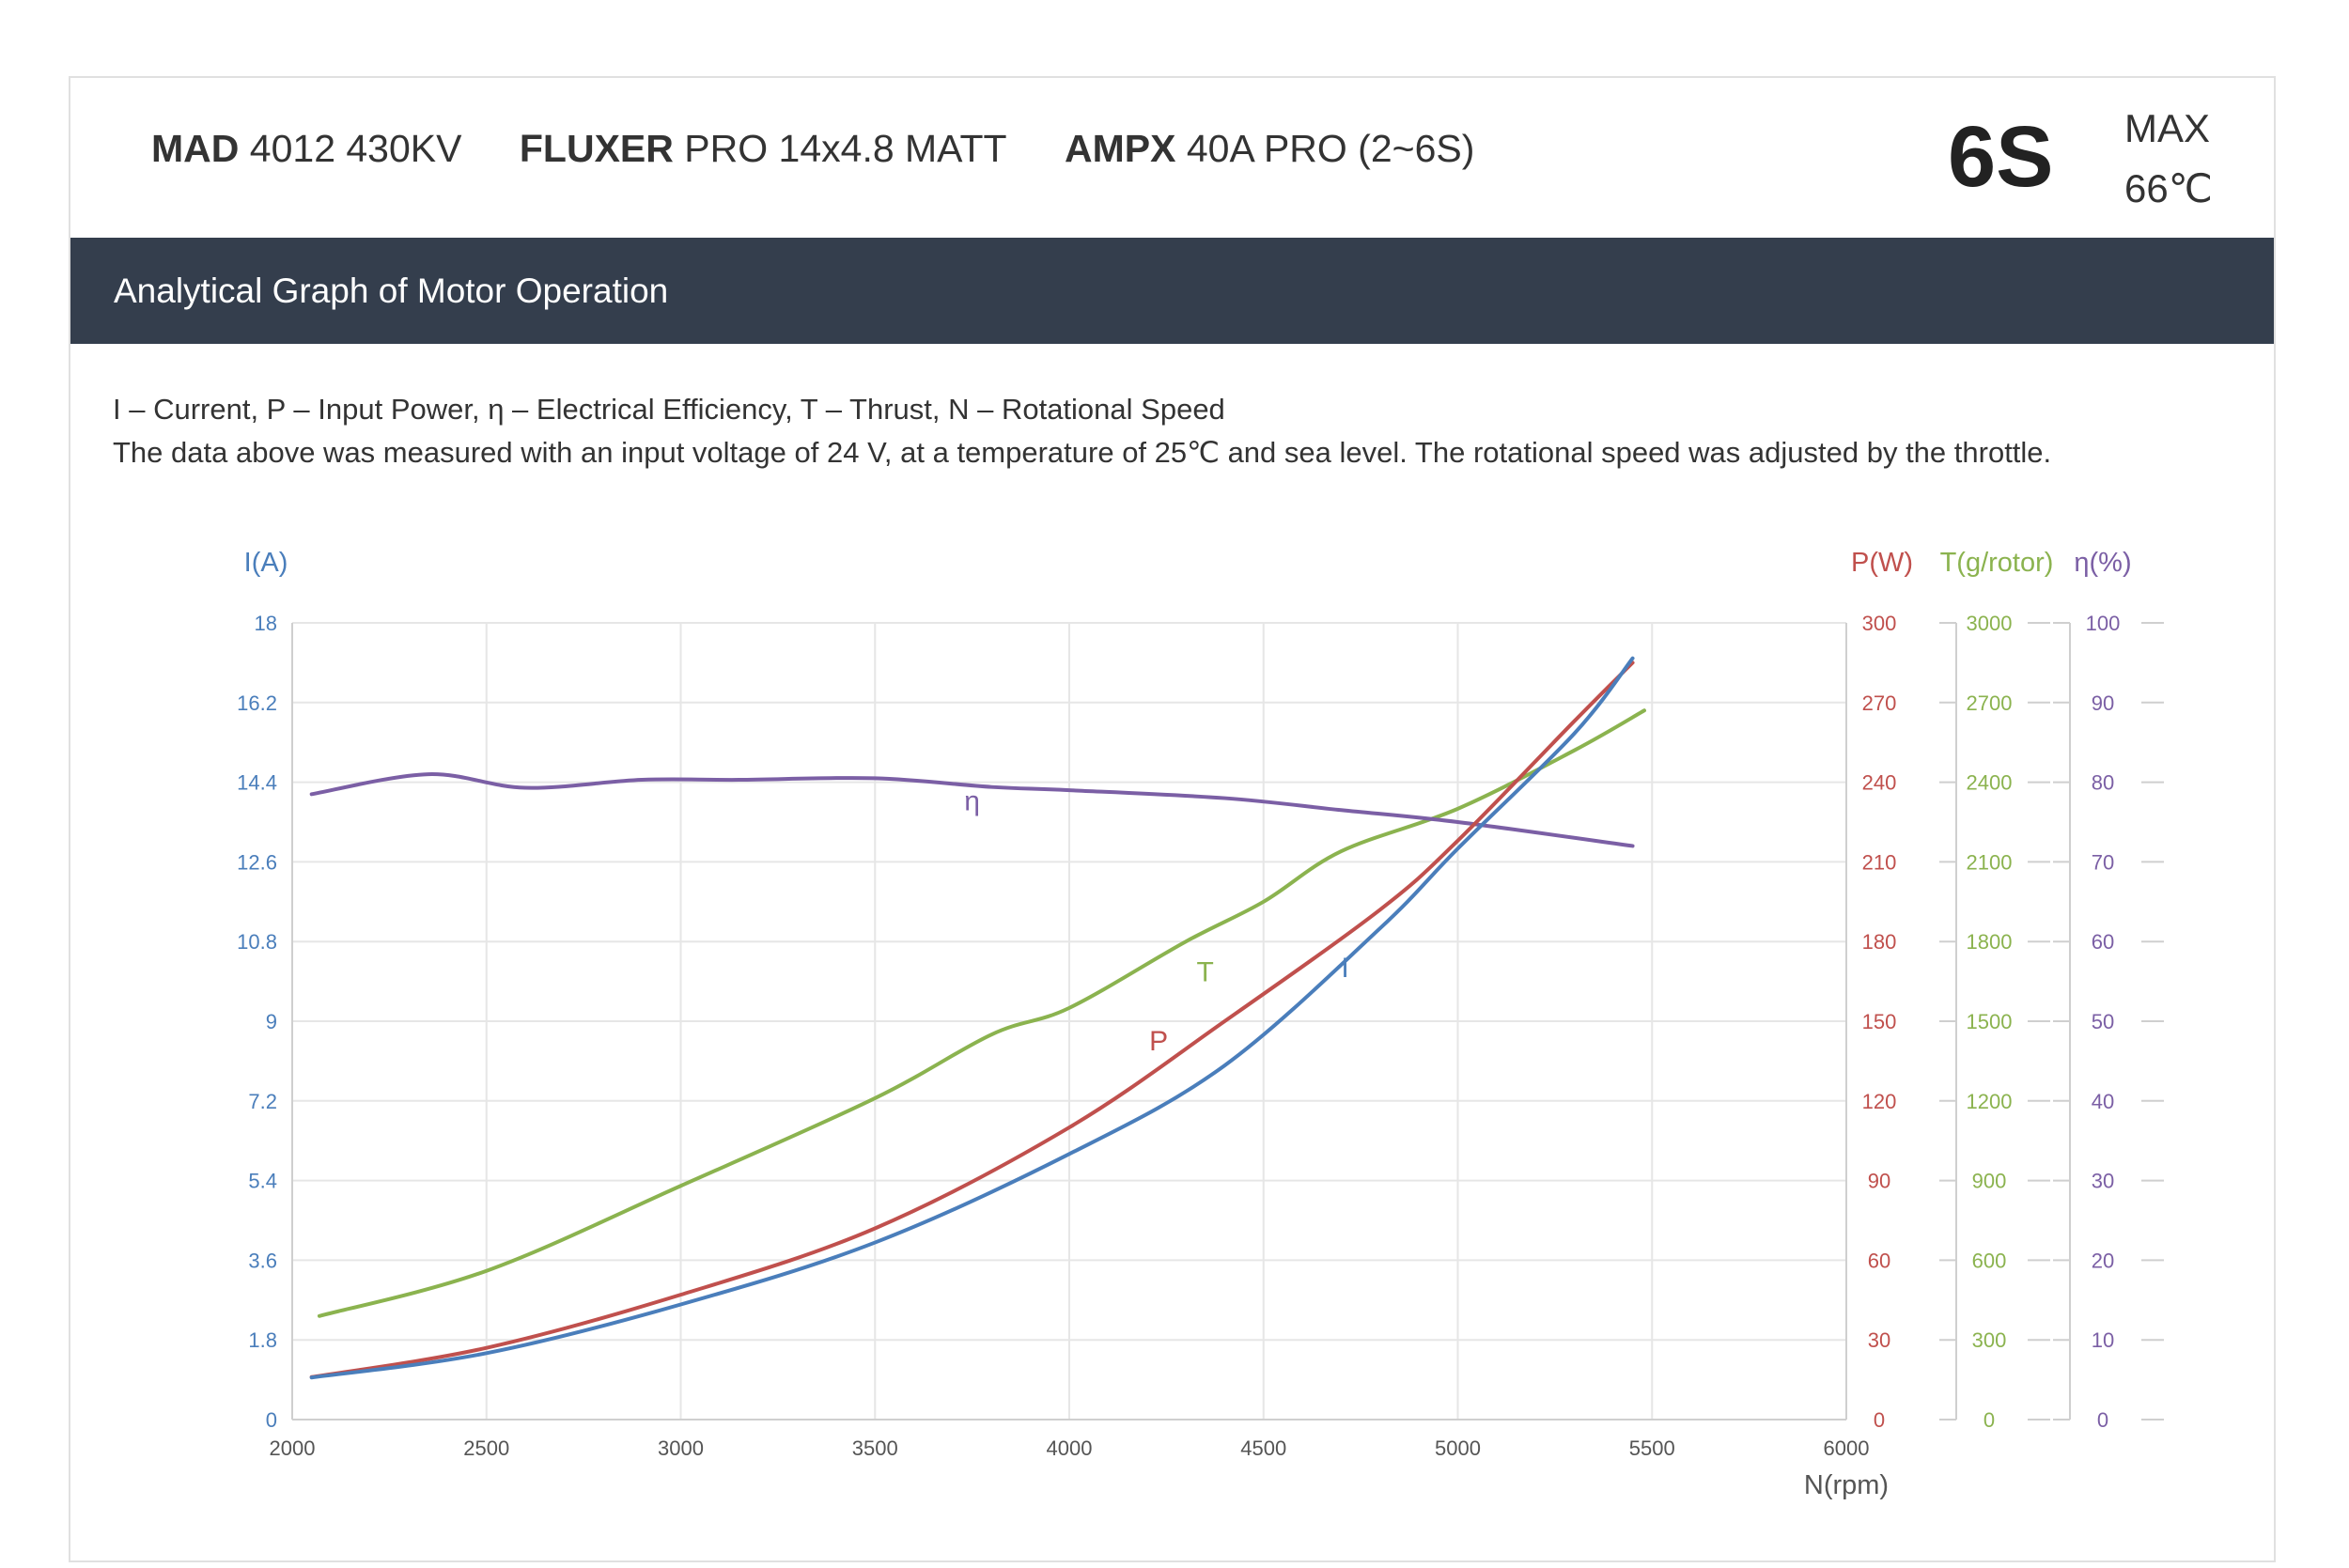  Describe the element at coordinates (1989, 1260) in the screenshot. I see `thrust-tick-label: 600` at that location.